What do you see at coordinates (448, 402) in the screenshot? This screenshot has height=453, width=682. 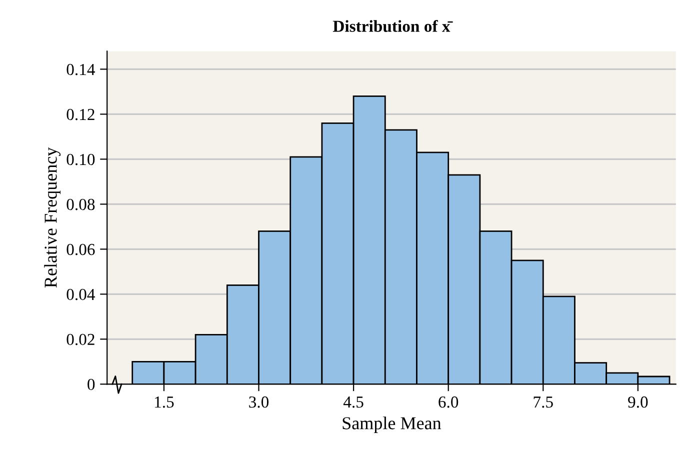 I see `x-tick-label: 6.0` at bounding box center [448, 402].